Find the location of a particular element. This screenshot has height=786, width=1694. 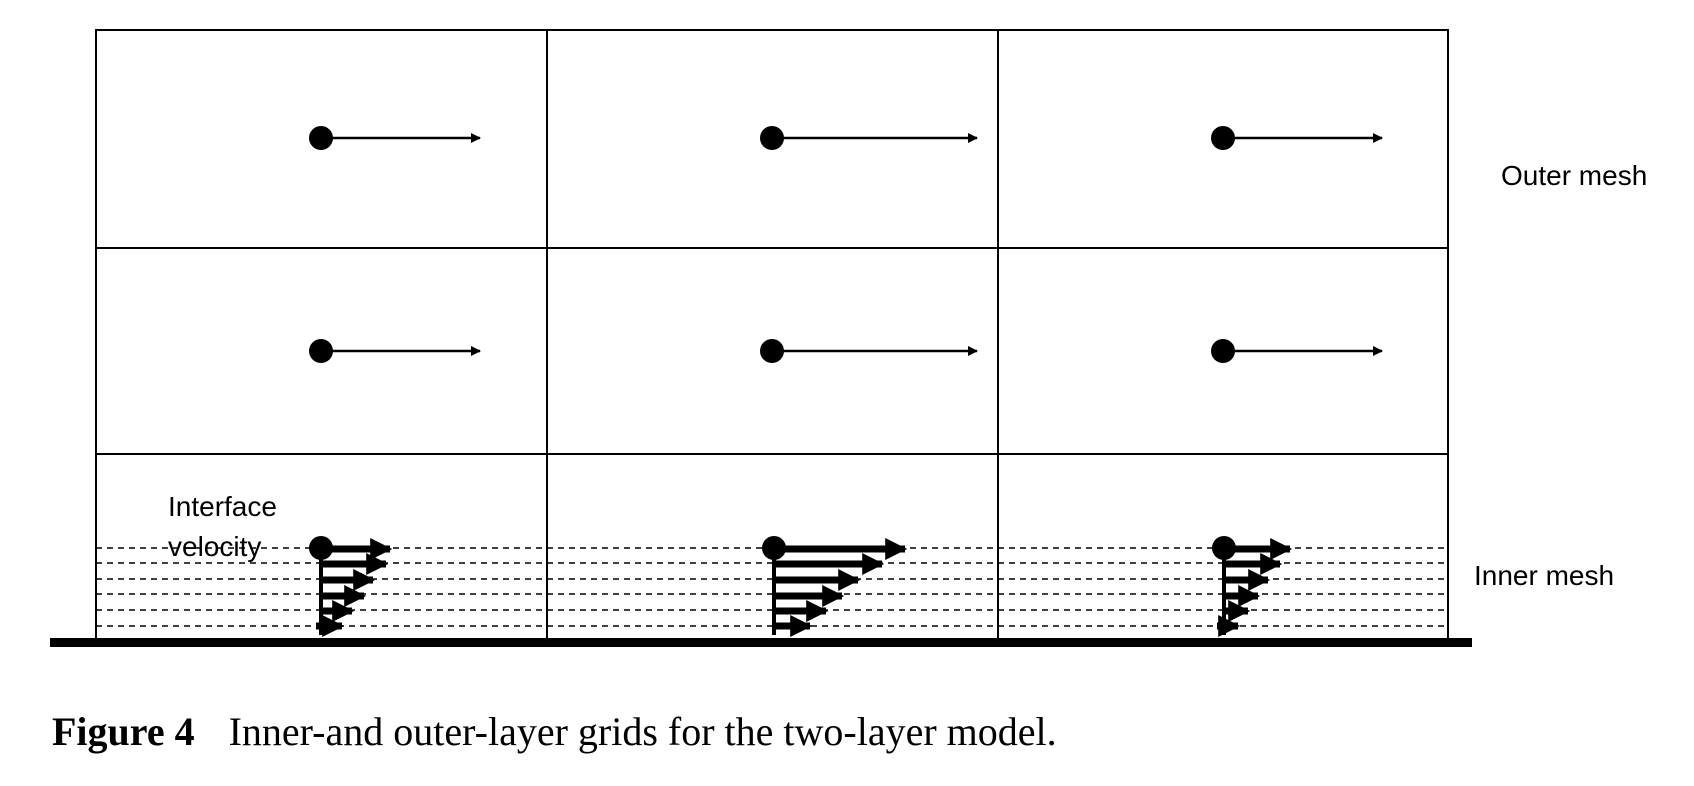

figure-number: Figure 4 is located at coordinates (123, 731).